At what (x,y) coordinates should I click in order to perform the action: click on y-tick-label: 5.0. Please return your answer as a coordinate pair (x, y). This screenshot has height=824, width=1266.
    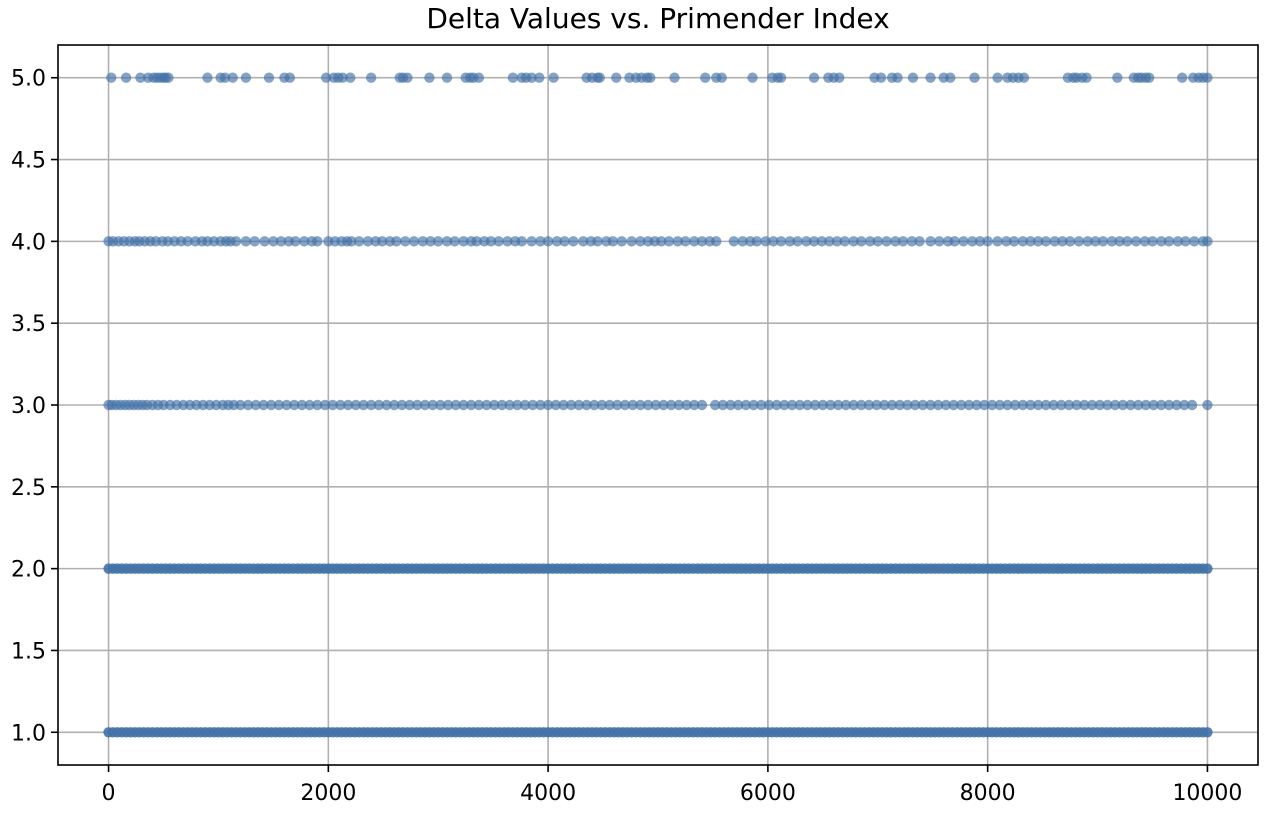
    Looking at the image, I should click on (28, 79).